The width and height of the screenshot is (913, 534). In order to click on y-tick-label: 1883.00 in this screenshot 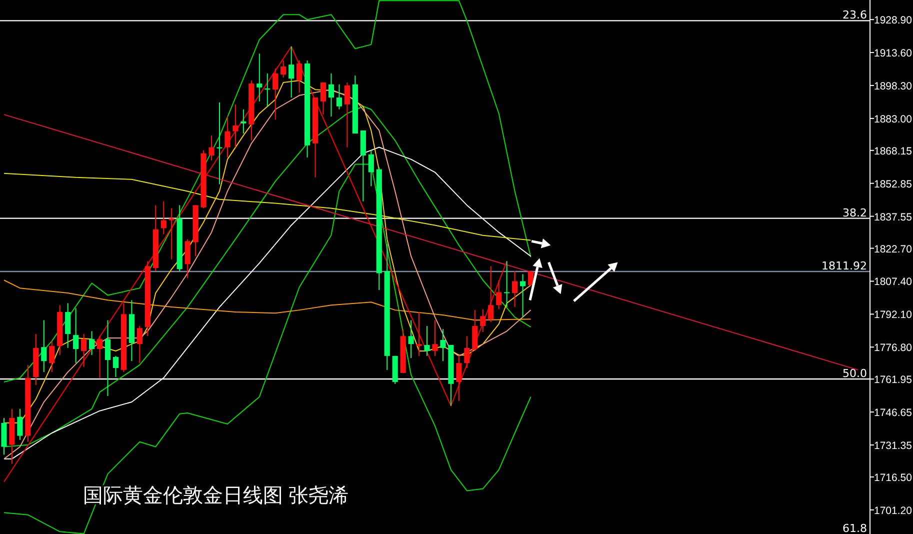, I will do `click(893, 119)`.